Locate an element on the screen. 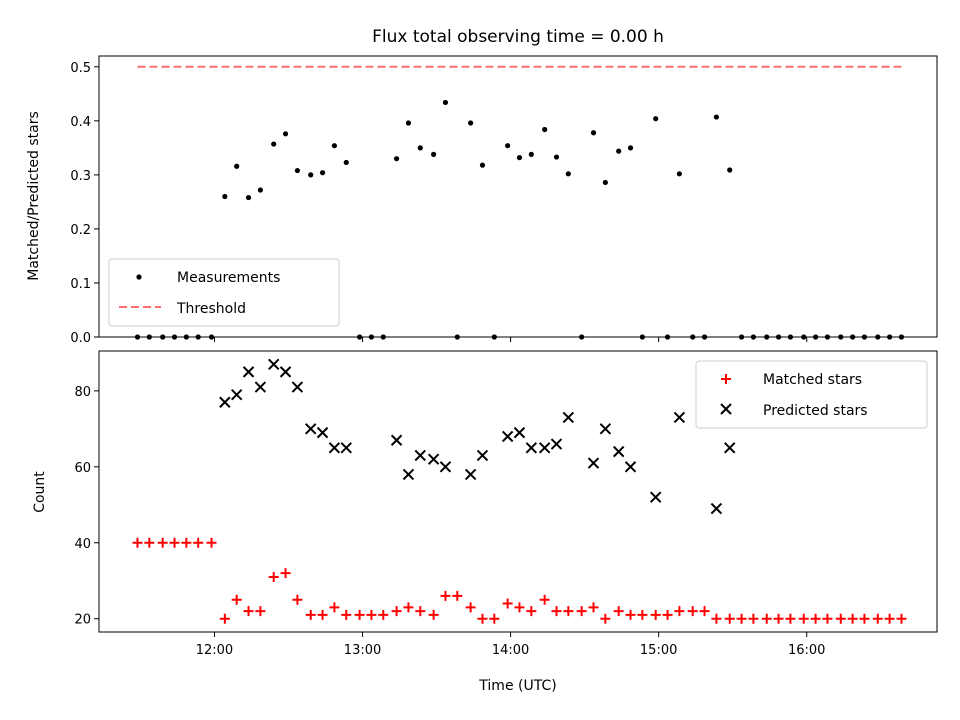 Image resolution: width=960 pixels, height=720 pixels. ratio-y-tick-label: 0.1 is located at coordinates (80, 284).